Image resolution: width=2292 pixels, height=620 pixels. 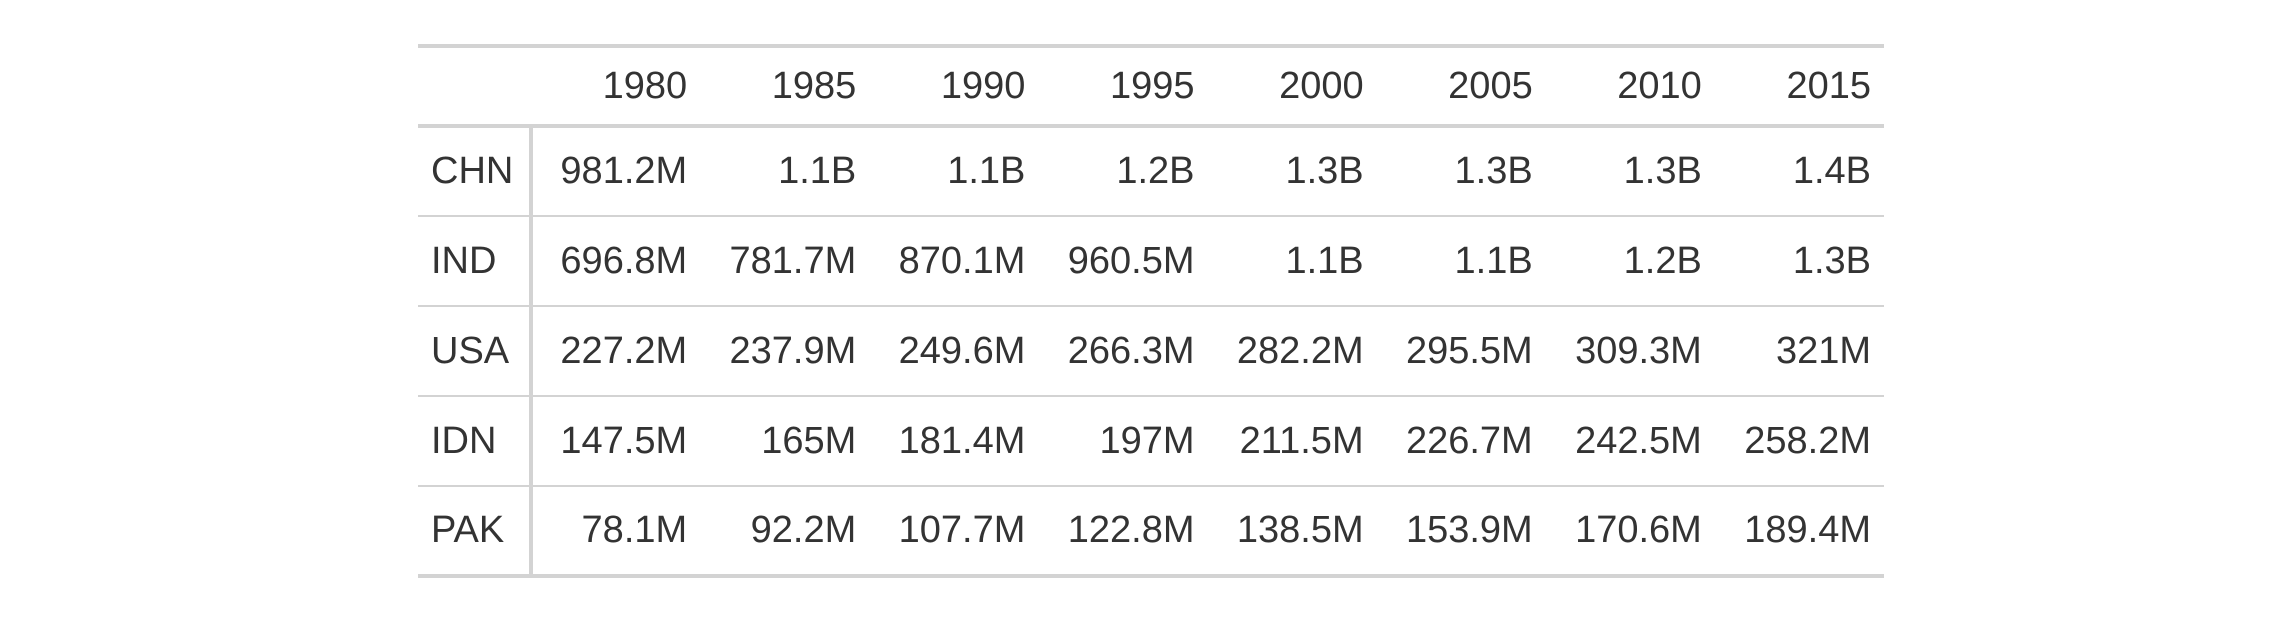 What do you see at coordinates (1301, 440) in the screenshot?
I see `table-cell: 211.5M` at bounding box center [1301, 440].